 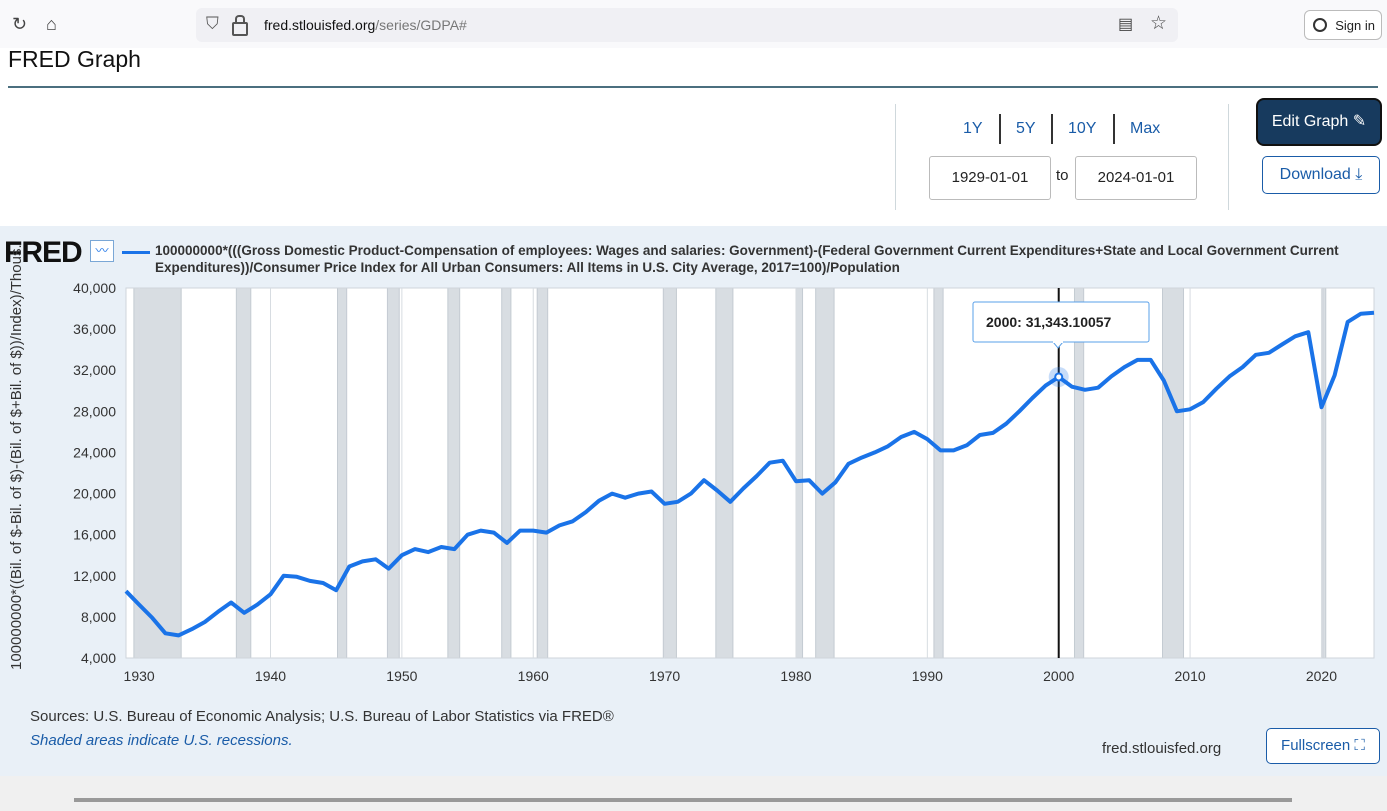 I want to click on bookmark-star-icon: ☆, so click(x=1159, y=23).